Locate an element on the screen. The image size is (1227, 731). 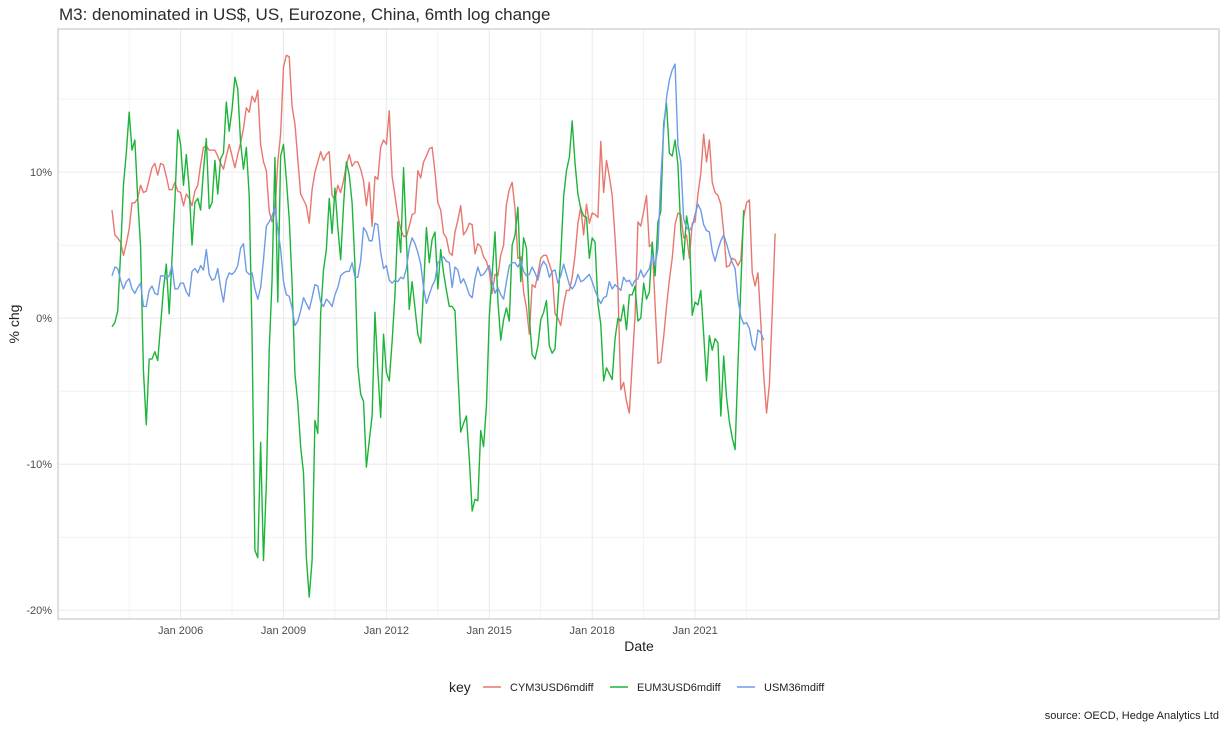
y-tick-label: -10% is located at coordinates (39, 465).